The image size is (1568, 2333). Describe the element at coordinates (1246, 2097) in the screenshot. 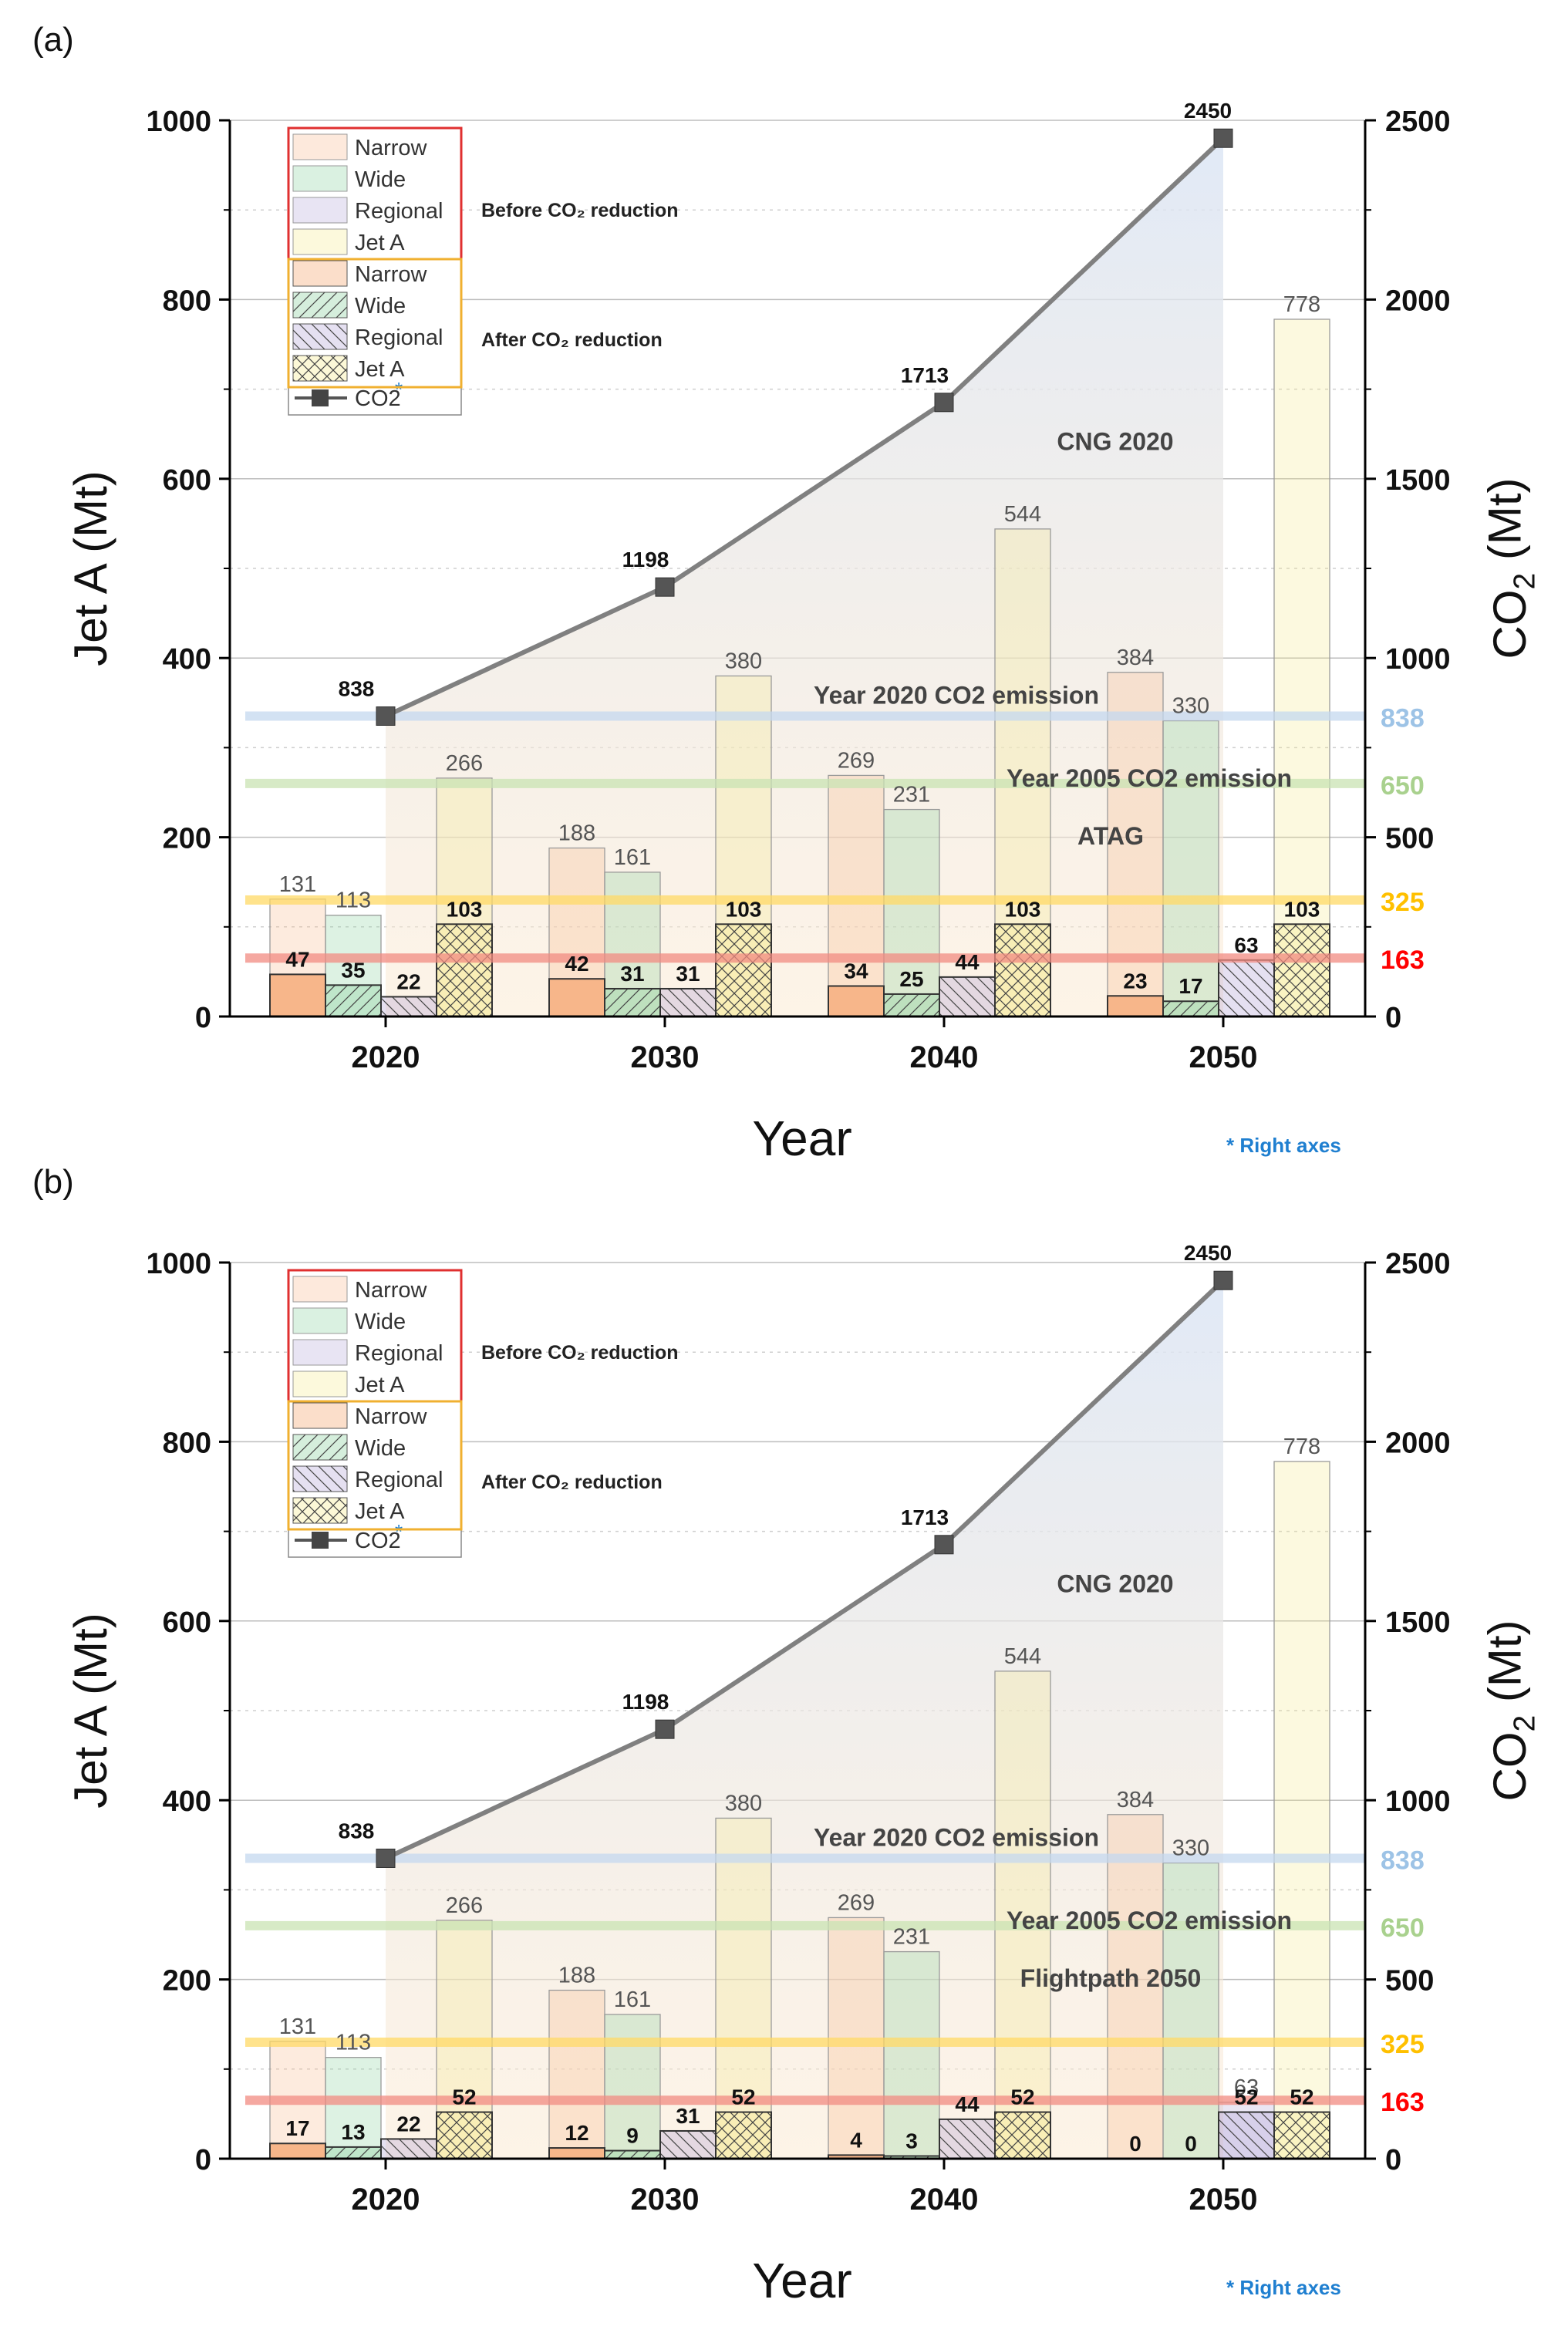

I see `data-label-regional-after-2050: 52` at that location.